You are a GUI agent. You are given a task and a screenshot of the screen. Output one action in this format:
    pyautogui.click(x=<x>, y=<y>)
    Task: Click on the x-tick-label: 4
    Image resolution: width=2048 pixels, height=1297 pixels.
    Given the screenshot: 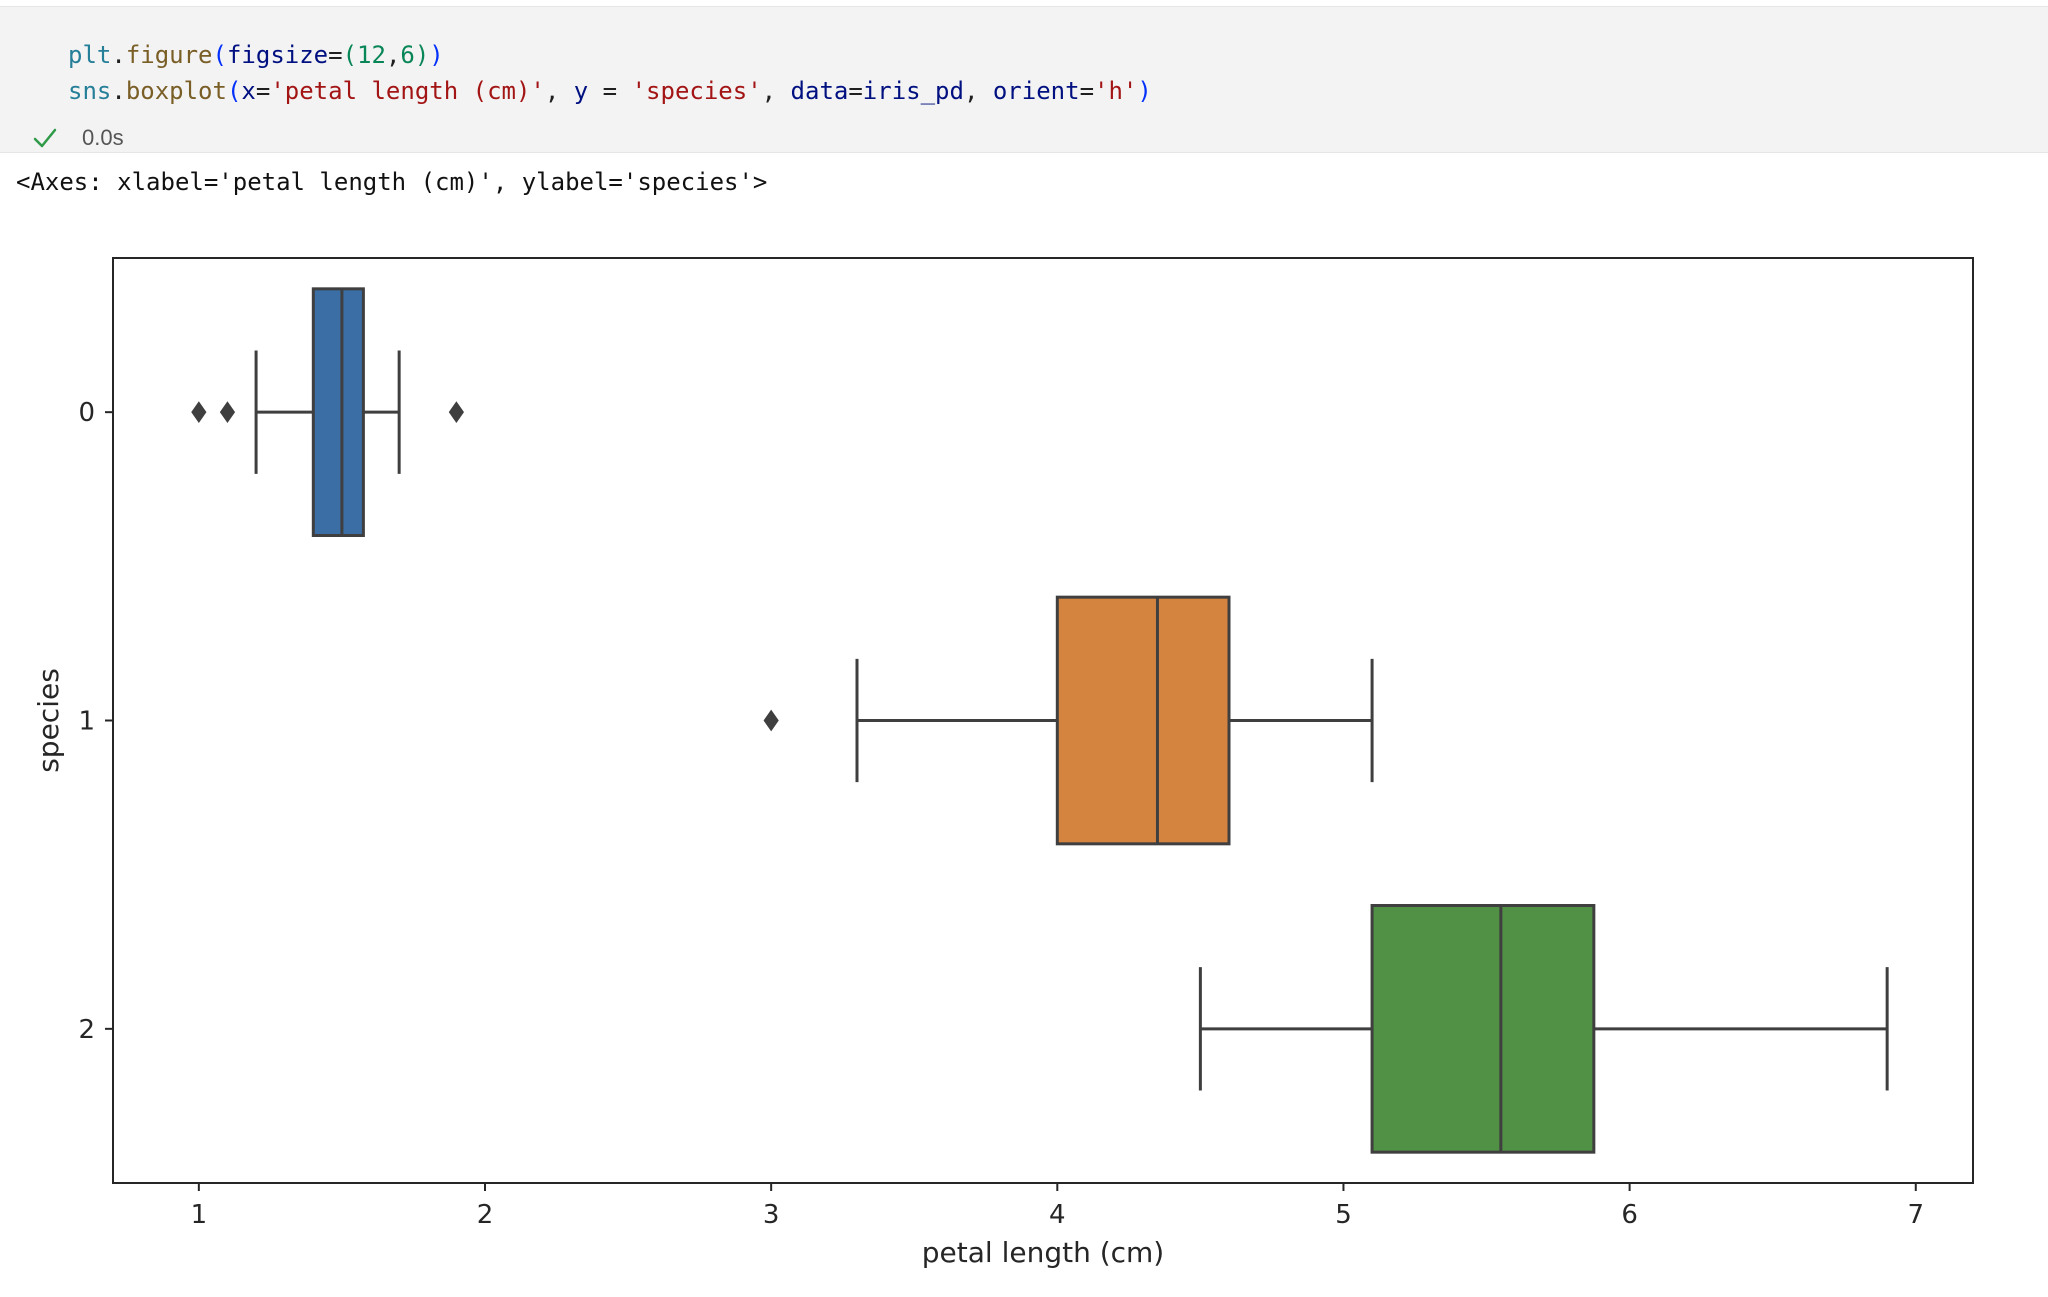 What is the action you would take?
    pyautogui.click(x=1057, y=1215)
    